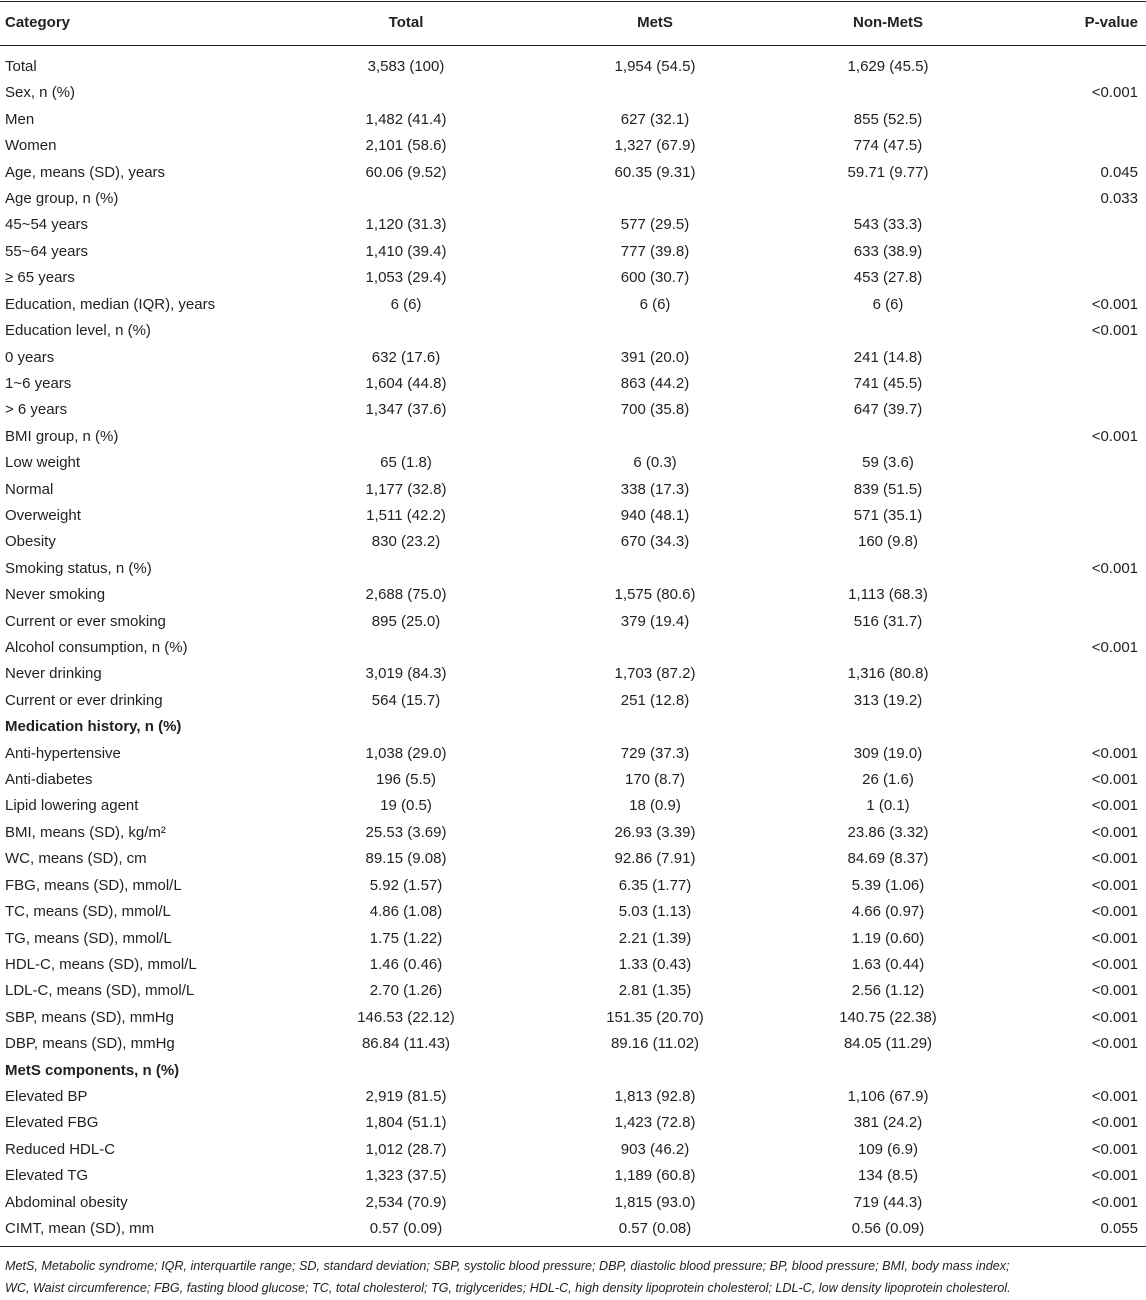 The width and height of the screenshot is (1146, 1300). What do you see at coordinates (888, 780) in the screenshot?
I see `cell-value: 26 (1.6)` at bounding box center [888, 780].